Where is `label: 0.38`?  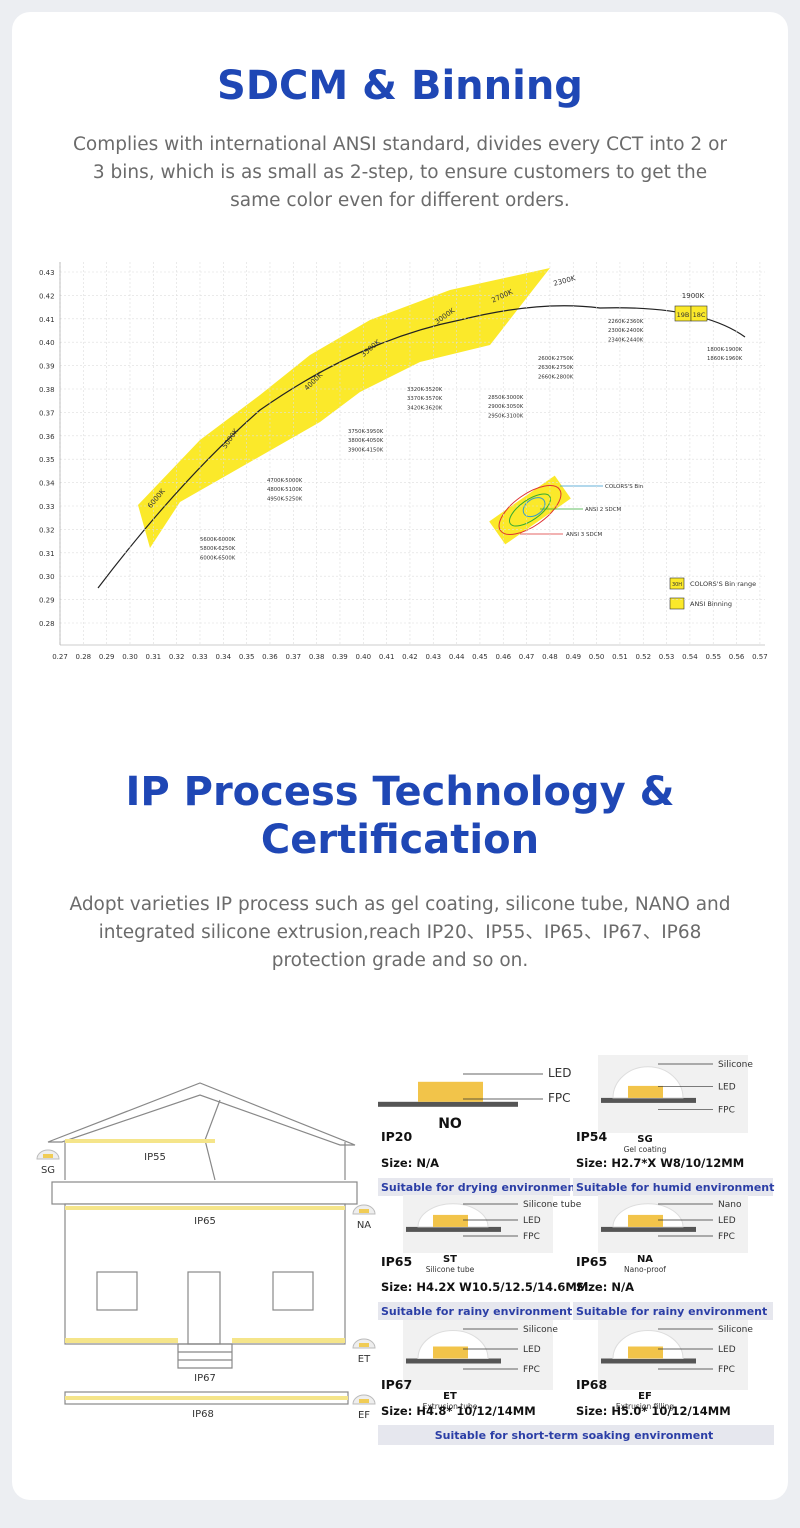
label: 0.38 is located at coordinates (47, 390).